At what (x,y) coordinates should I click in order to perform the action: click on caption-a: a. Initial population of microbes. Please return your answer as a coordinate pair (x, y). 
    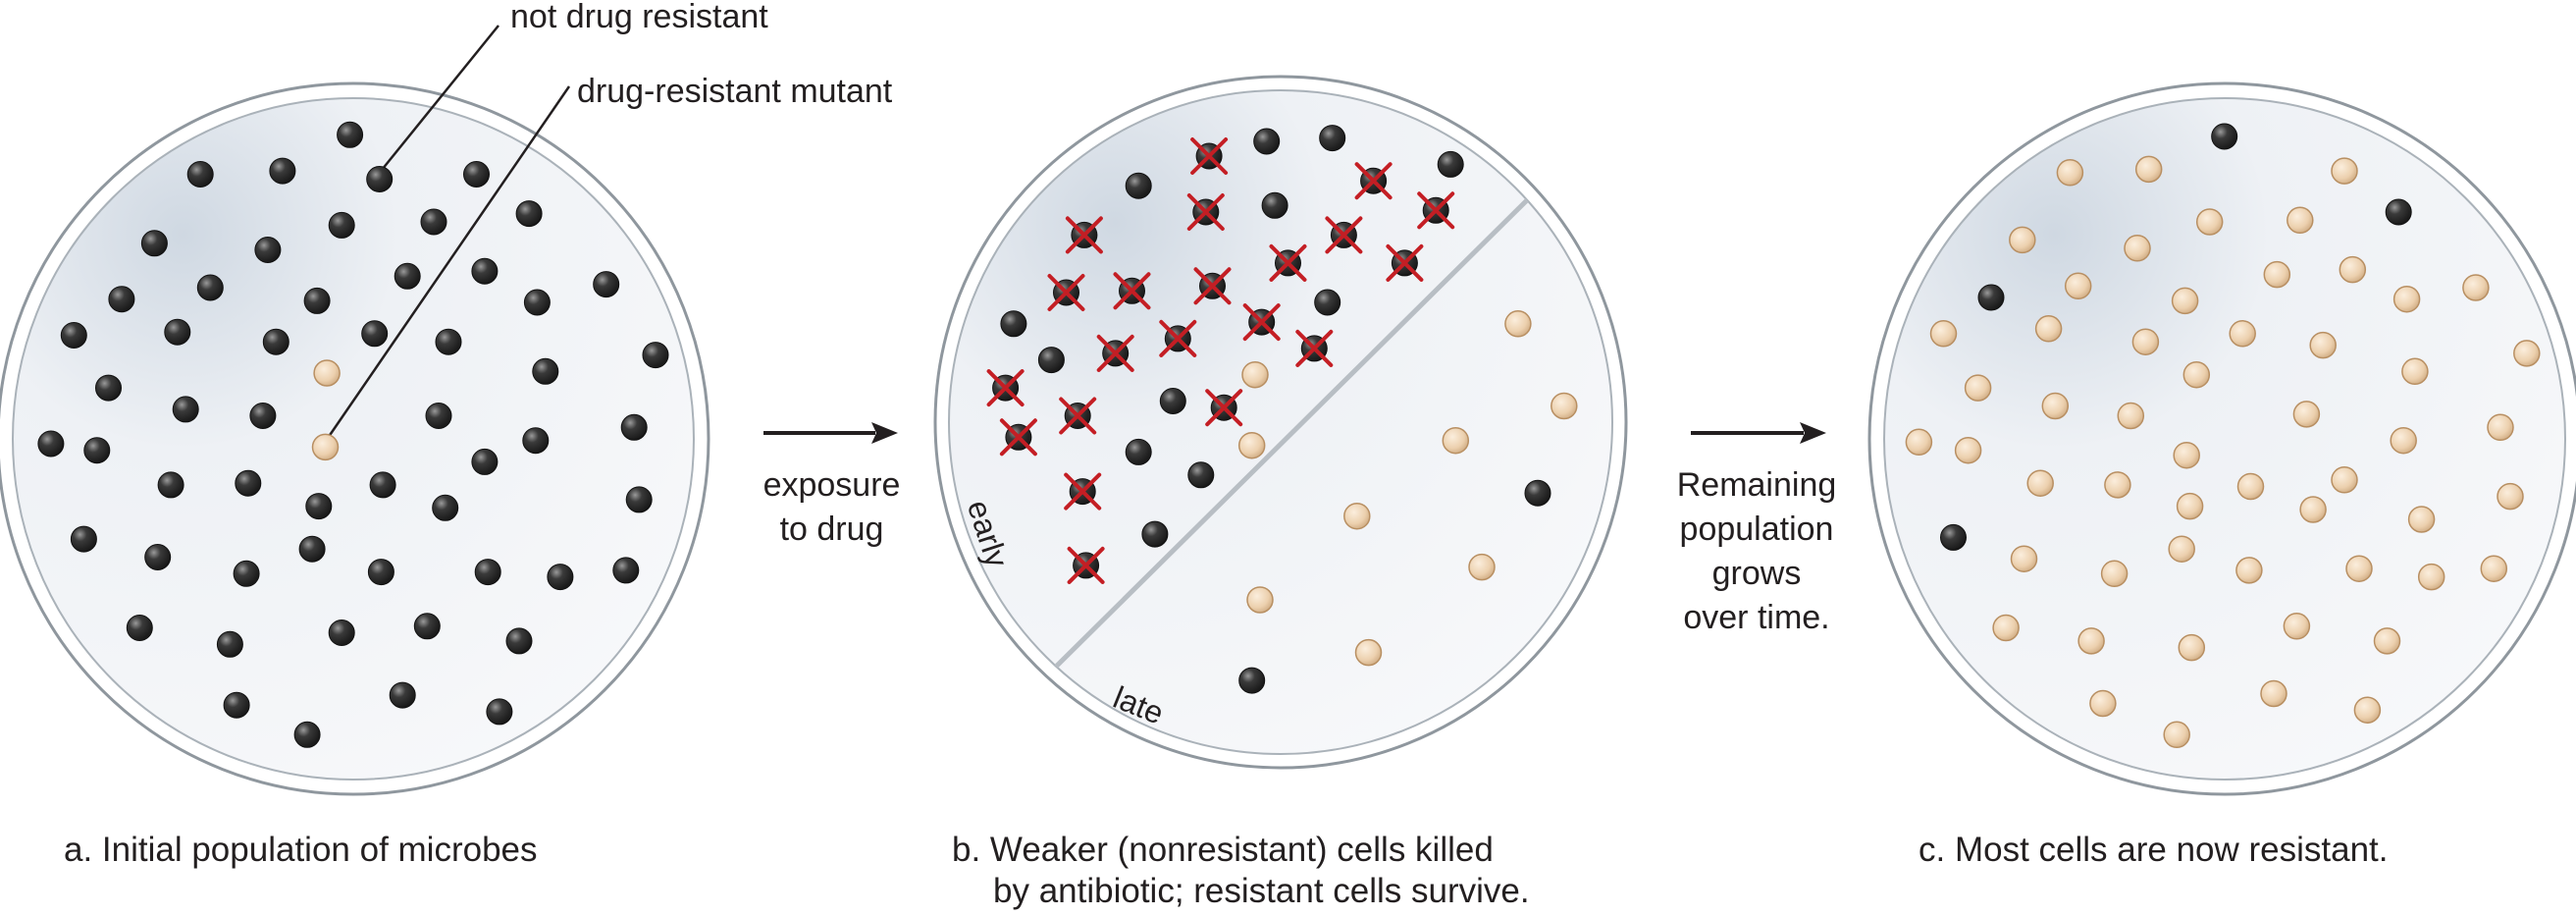
    Looking at the image, I should click on (301, 850).